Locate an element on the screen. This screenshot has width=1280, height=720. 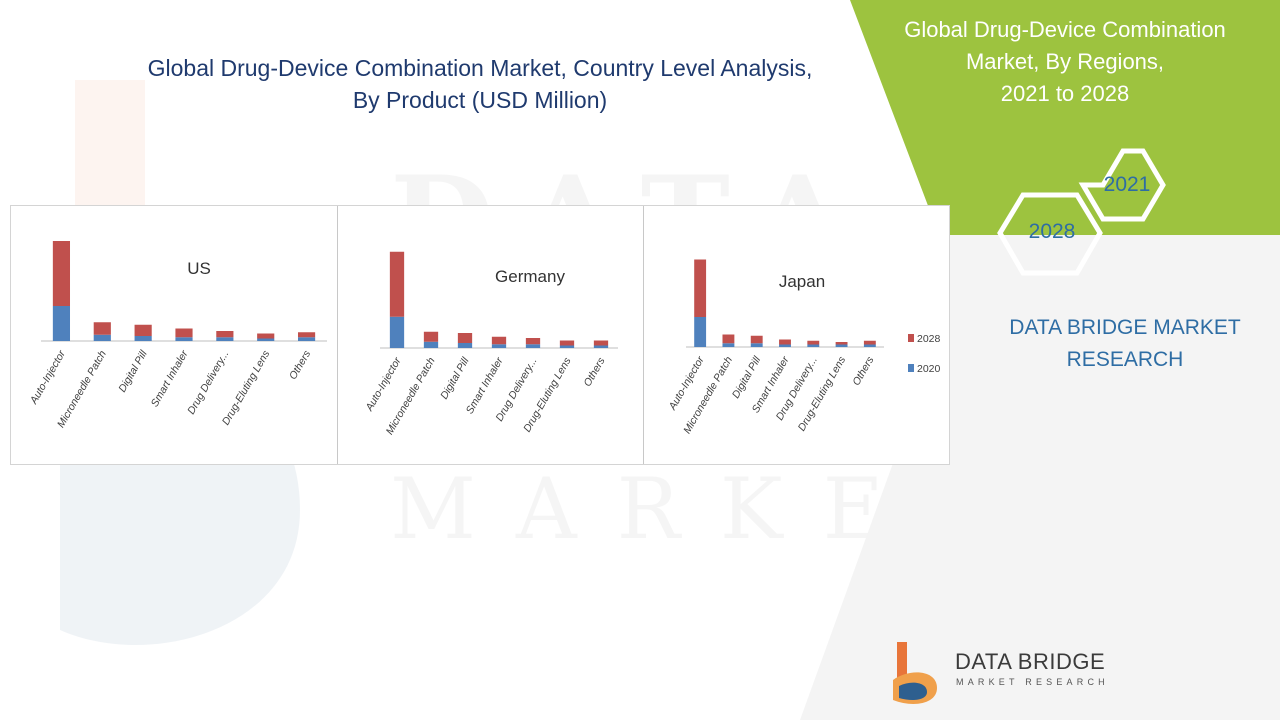
year-hexagons: 2021 2028 is located at coordinates (1085, 217).